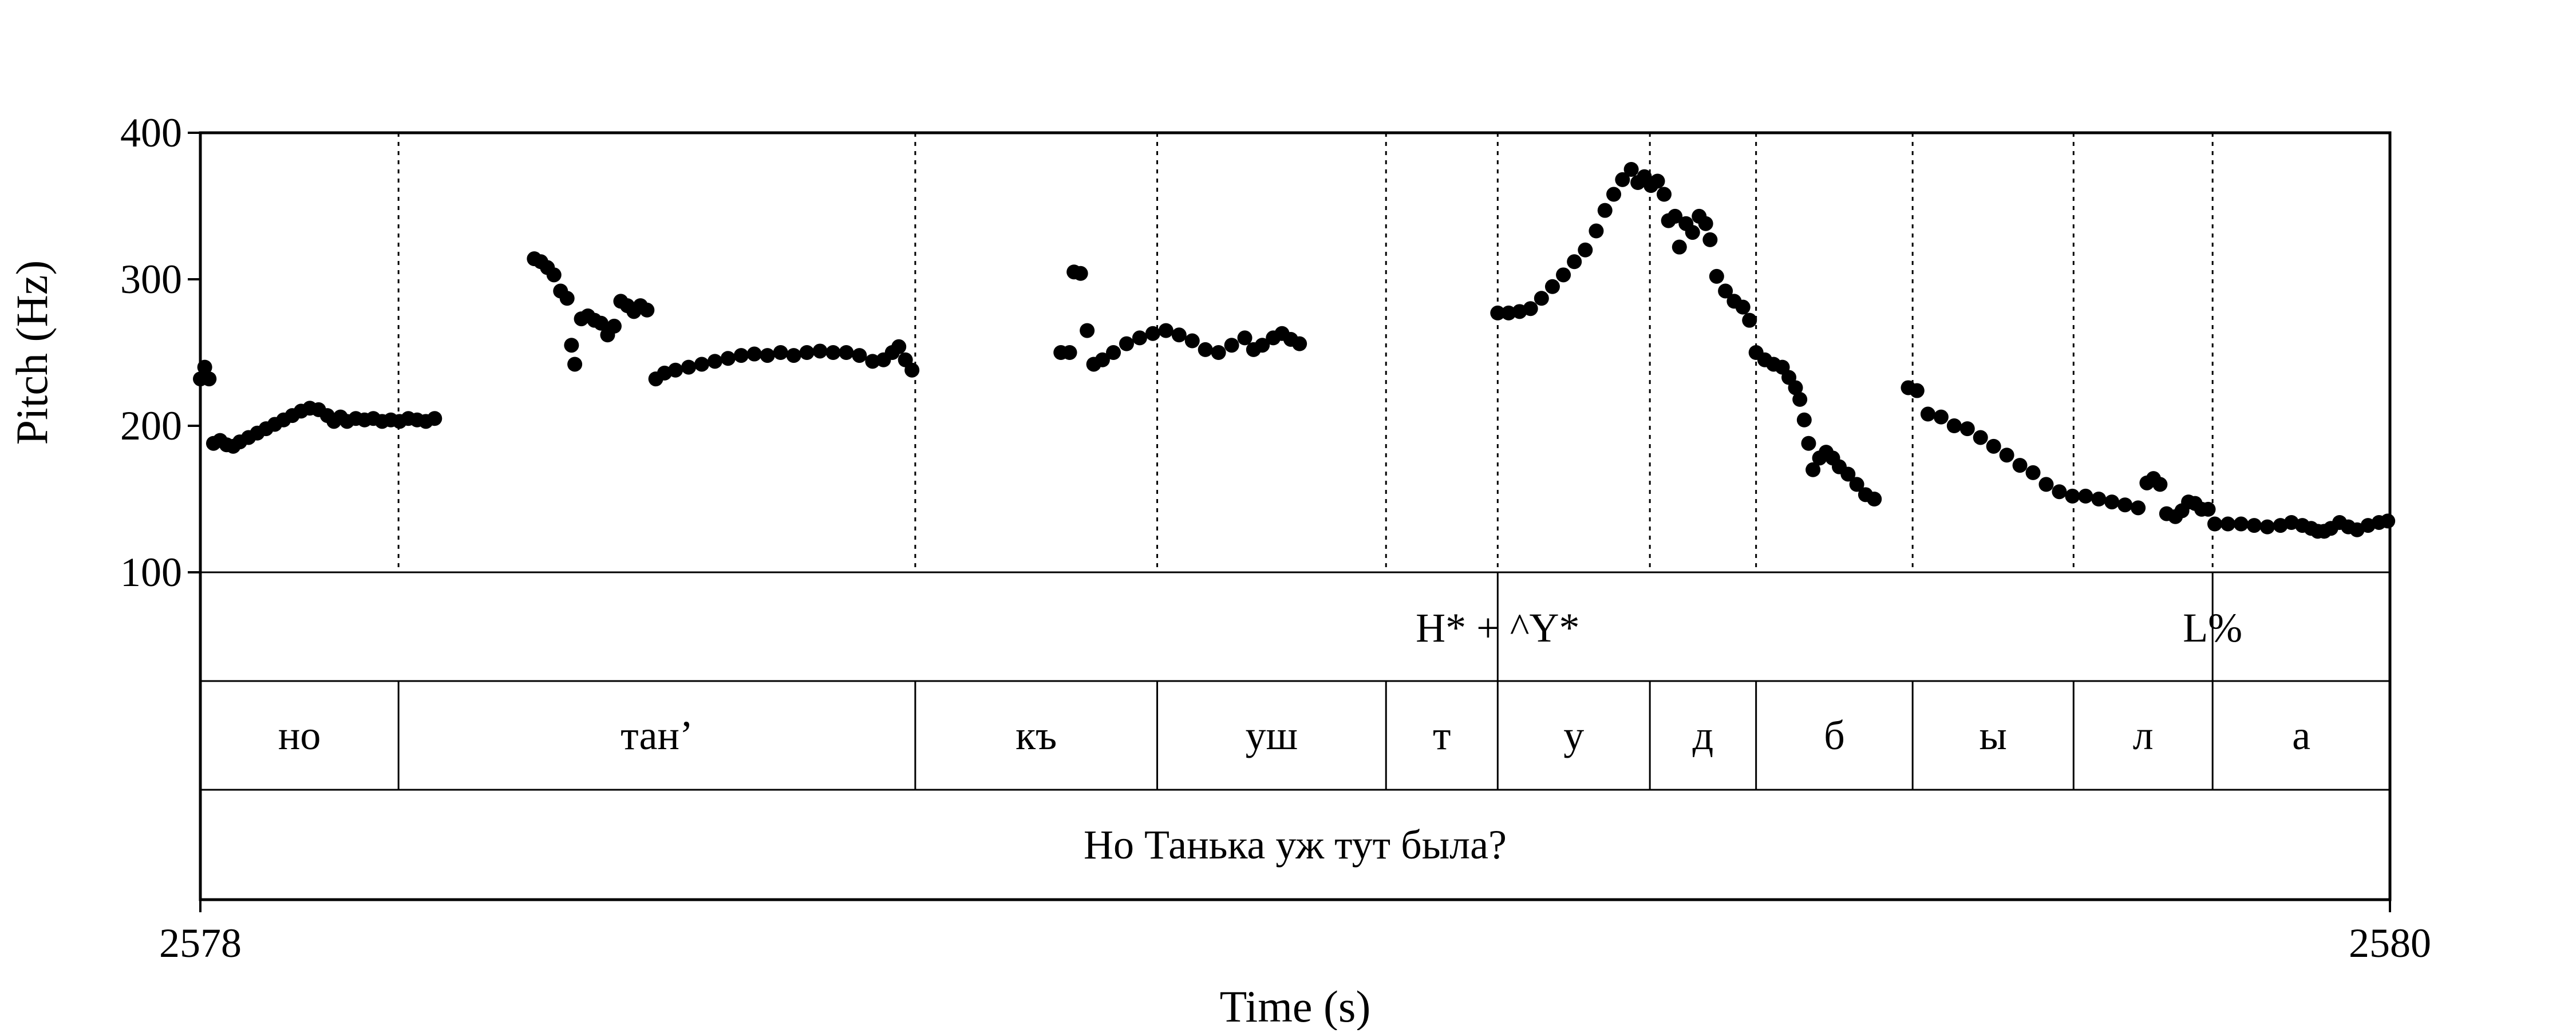 The width and height of the screenshot is (2576, 1033). Describe the element at coordinates (1442, 736) in the screenshot. I see `segment-label: т` at that location.